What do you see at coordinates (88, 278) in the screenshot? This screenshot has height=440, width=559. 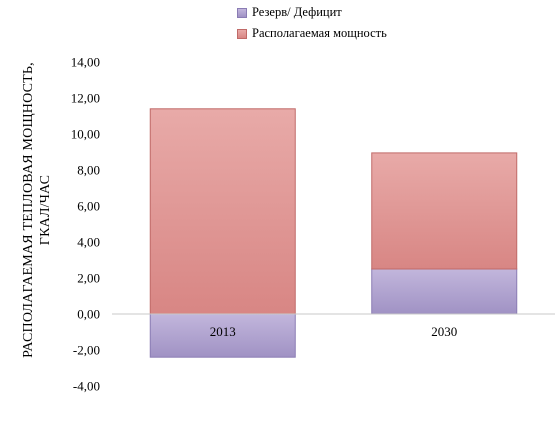 I see `y-tick-label: 2,00` at bounding box center [88, 278].